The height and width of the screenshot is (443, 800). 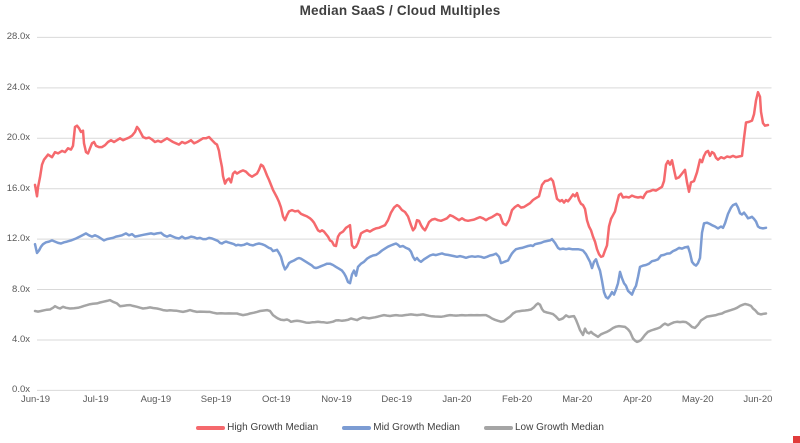 I want to click on y-axis-tick-label: 0.0x, so click(x=21, y=390).